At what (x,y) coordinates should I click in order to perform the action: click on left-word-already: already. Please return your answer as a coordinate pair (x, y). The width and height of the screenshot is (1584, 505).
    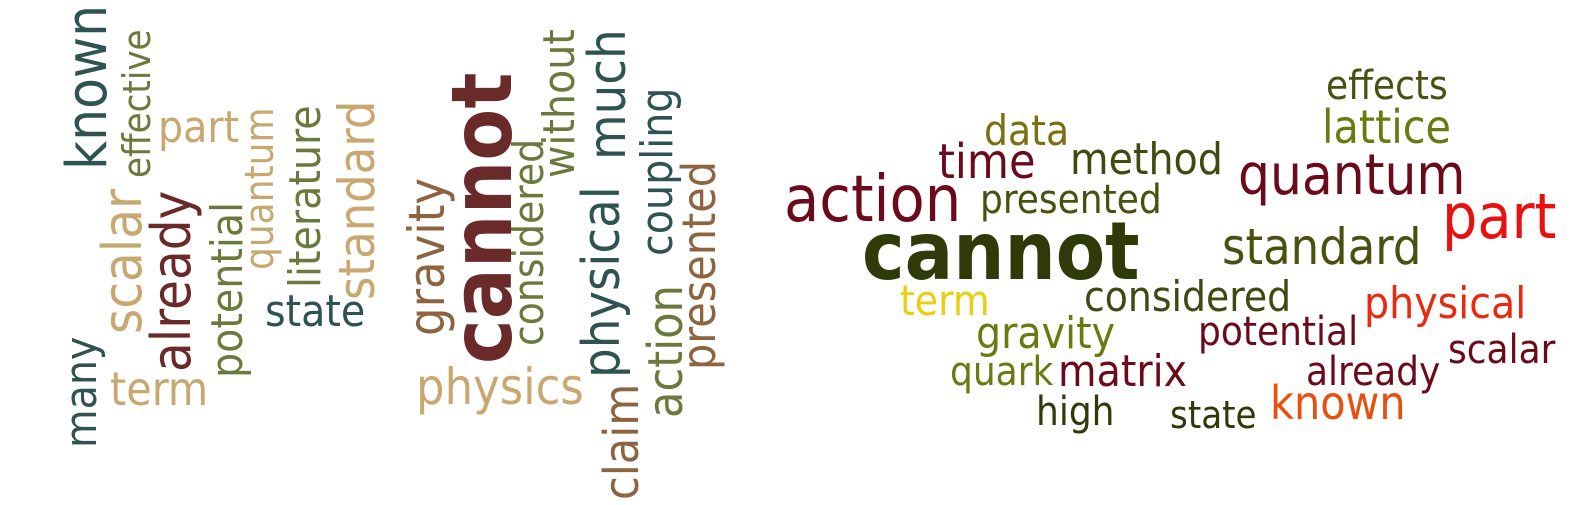
    Looking at the image, I should click on (171, 281).